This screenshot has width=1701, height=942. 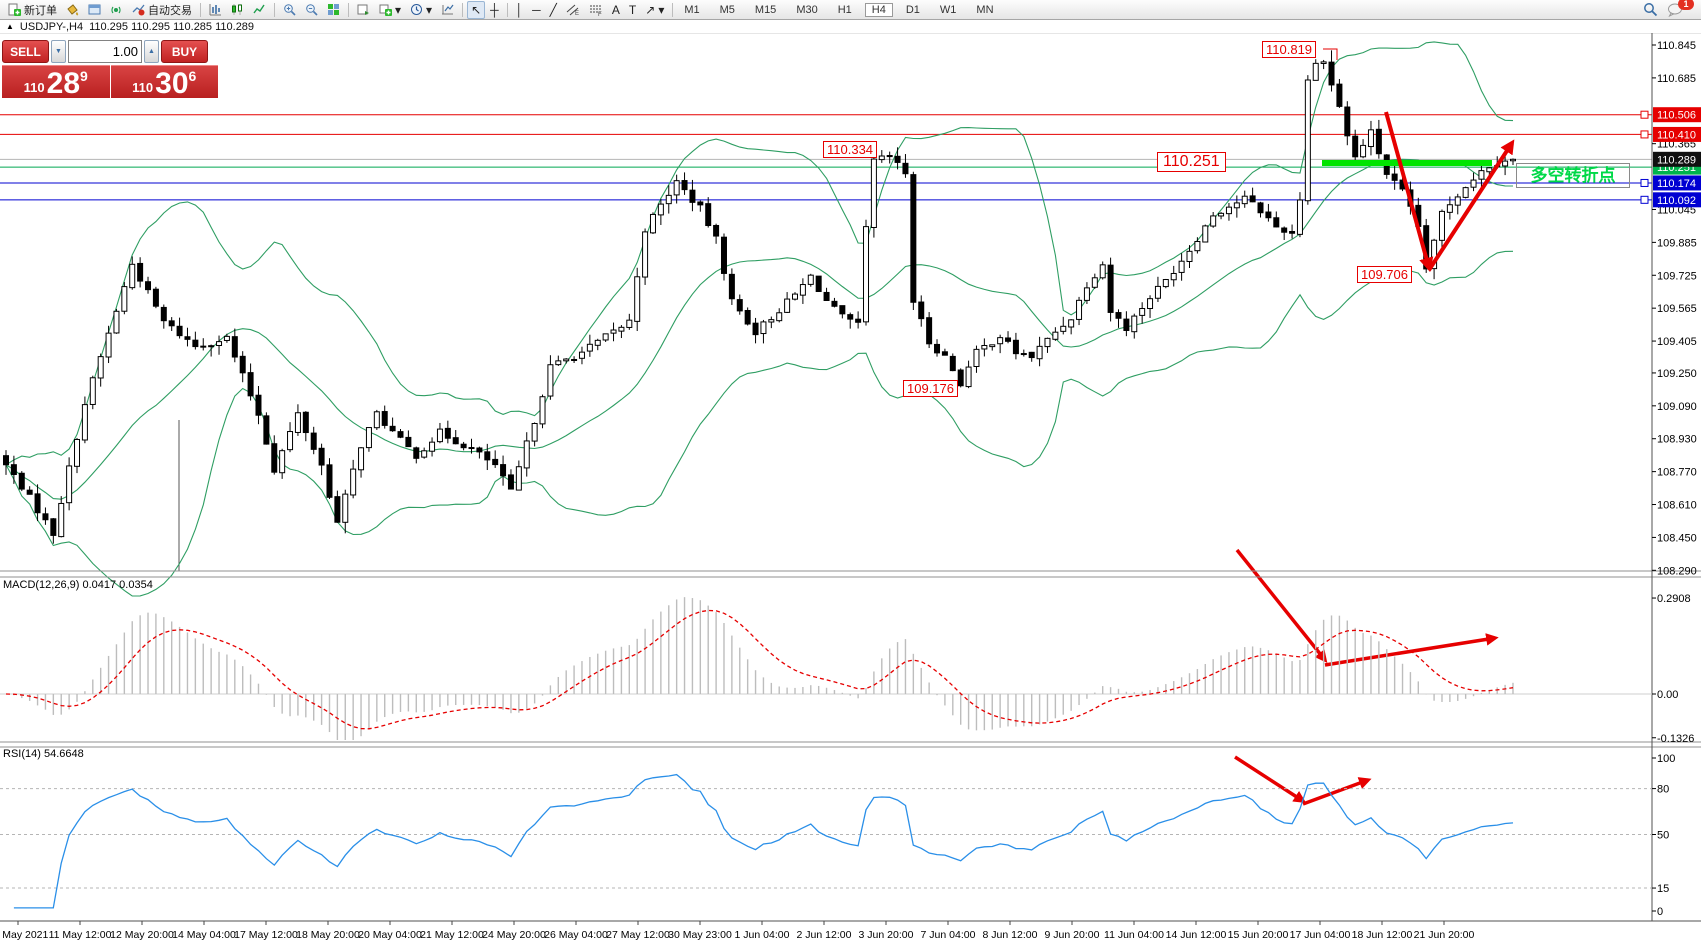 I want to click on price-annotation-label: 110.334, so click(x=850, y=149).